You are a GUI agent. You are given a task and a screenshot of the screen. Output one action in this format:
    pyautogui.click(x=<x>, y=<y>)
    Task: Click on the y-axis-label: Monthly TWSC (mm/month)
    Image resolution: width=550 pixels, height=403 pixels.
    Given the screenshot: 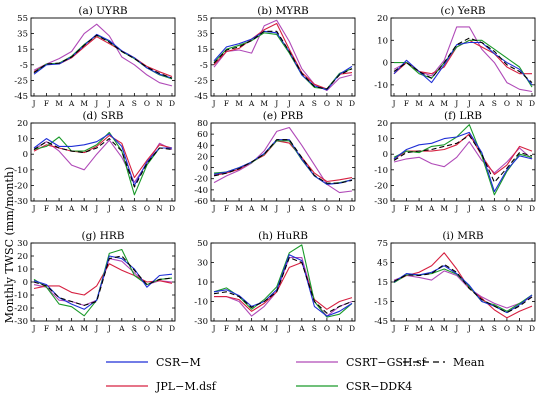 What is the action you would take?
    pyautogui.click(x=9, y=245)
    